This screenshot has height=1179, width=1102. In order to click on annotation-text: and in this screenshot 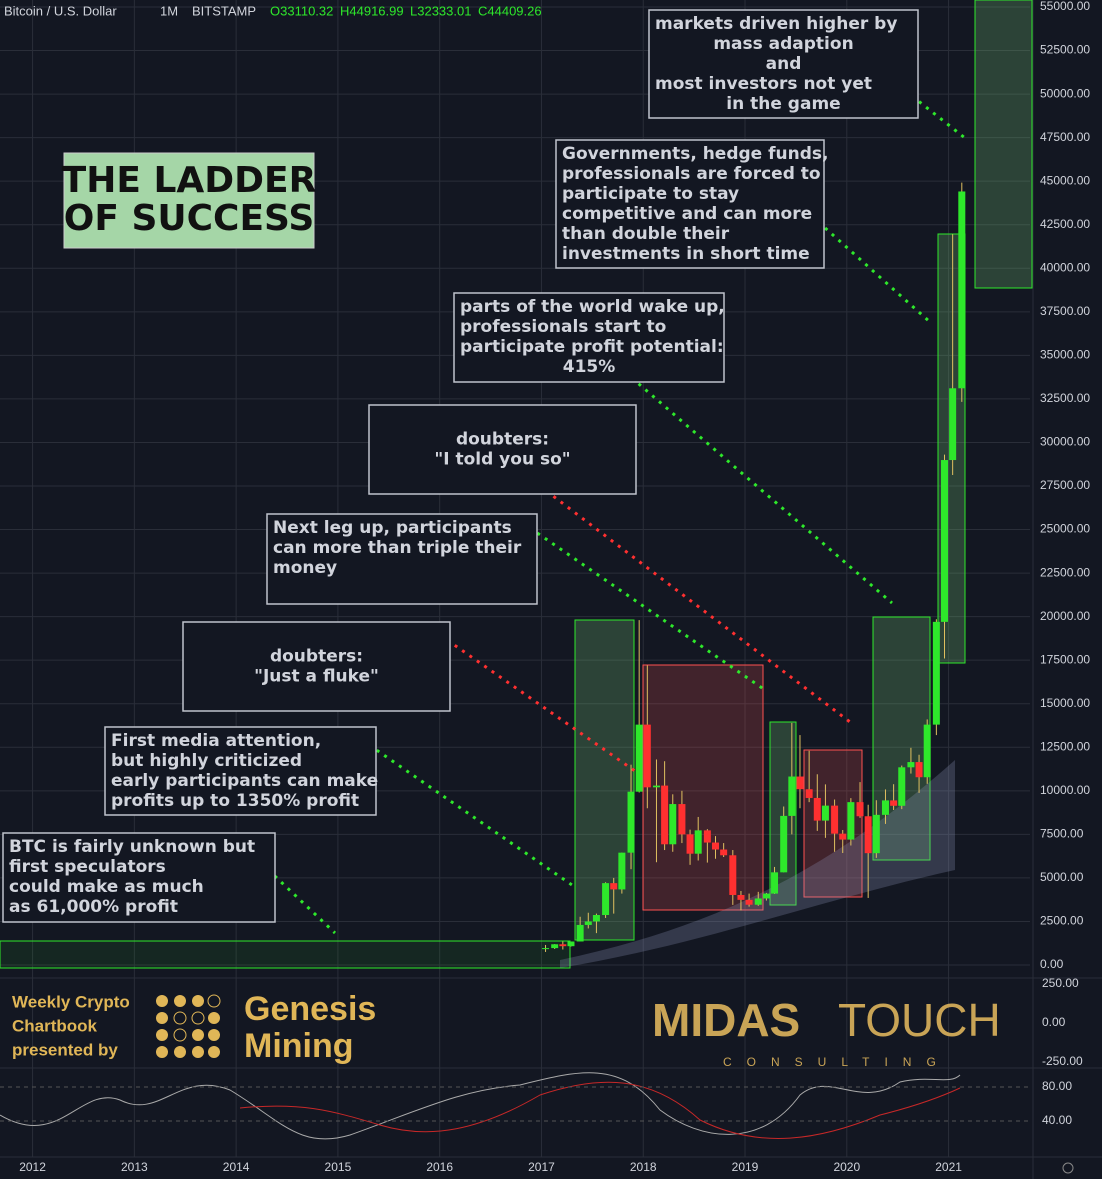, I will do `click(784, 64)`.